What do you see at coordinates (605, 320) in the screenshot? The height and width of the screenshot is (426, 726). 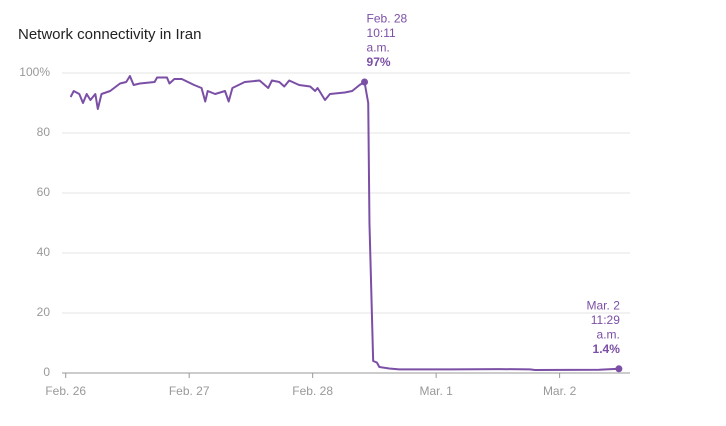 I see `annotation-text: 11:29` at bounding box center [605, 320].